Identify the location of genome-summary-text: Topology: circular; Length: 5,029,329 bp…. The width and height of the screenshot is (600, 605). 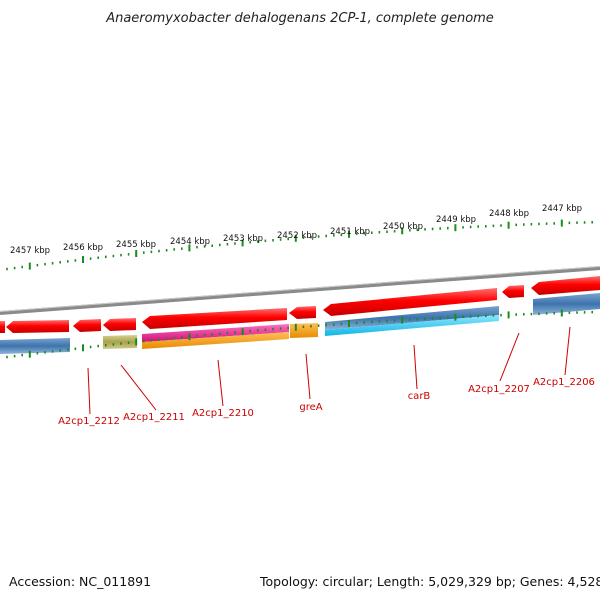
(430, 581).